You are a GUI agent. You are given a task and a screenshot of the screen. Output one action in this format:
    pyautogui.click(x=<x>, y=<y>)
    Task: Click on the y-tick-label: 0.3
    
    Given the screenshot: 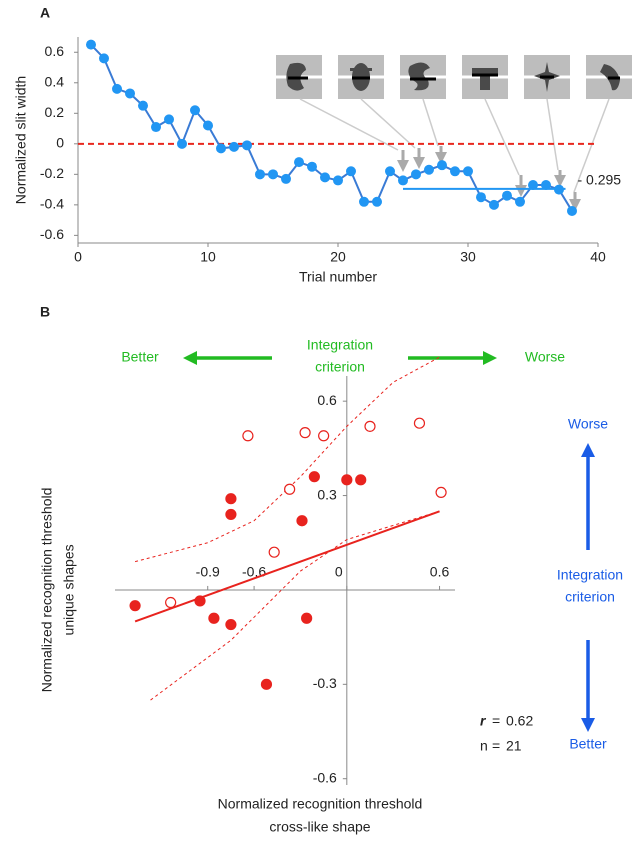 What is the action you would take?
    pyautogui.click(x=327, y=494)
    